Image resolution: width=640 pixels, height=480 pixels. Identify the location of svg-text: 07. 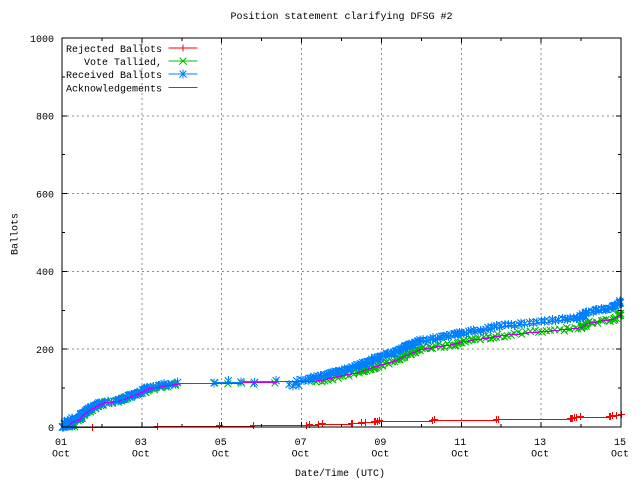
(301, 443).